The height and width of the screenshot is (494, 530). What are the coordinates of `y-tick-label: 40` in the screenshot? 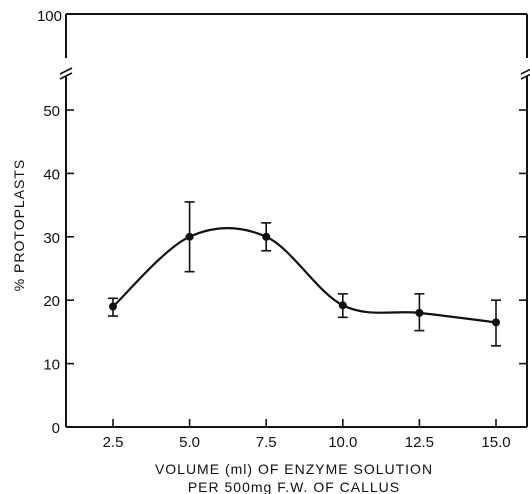 It's located at (51, 174).